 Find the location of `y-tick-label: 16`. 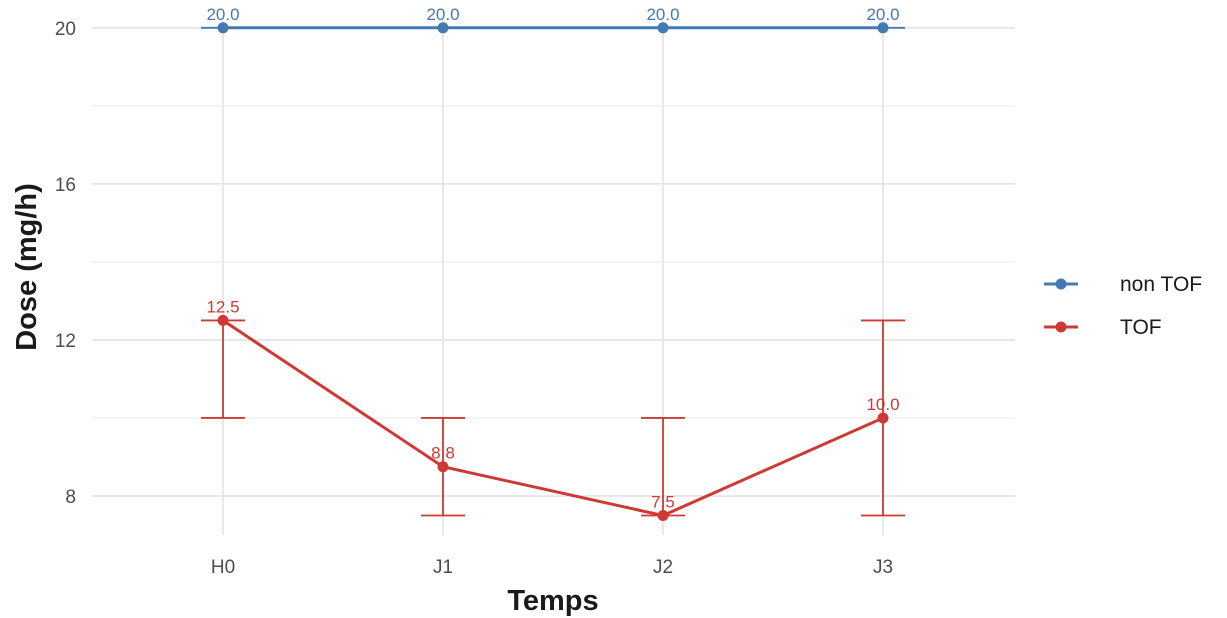

y-tick-label: 16 is located at coordinates (65, 185).